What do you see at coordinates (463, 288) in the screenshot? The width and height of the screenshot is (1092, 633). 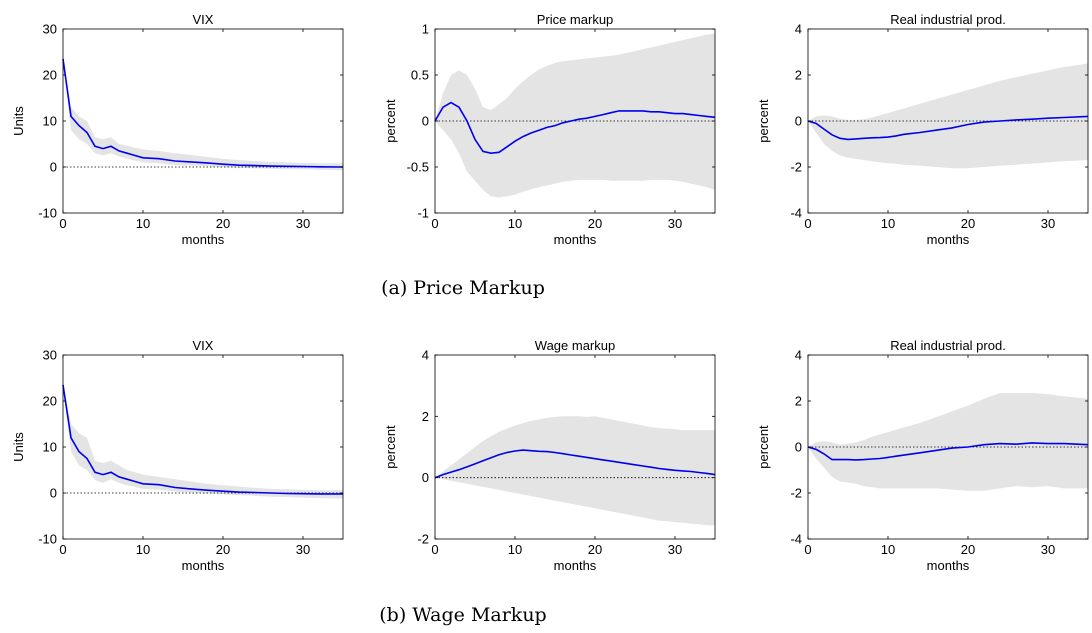 I see `caption-a: (a) Price Markup` at bounding box center [463, 288].